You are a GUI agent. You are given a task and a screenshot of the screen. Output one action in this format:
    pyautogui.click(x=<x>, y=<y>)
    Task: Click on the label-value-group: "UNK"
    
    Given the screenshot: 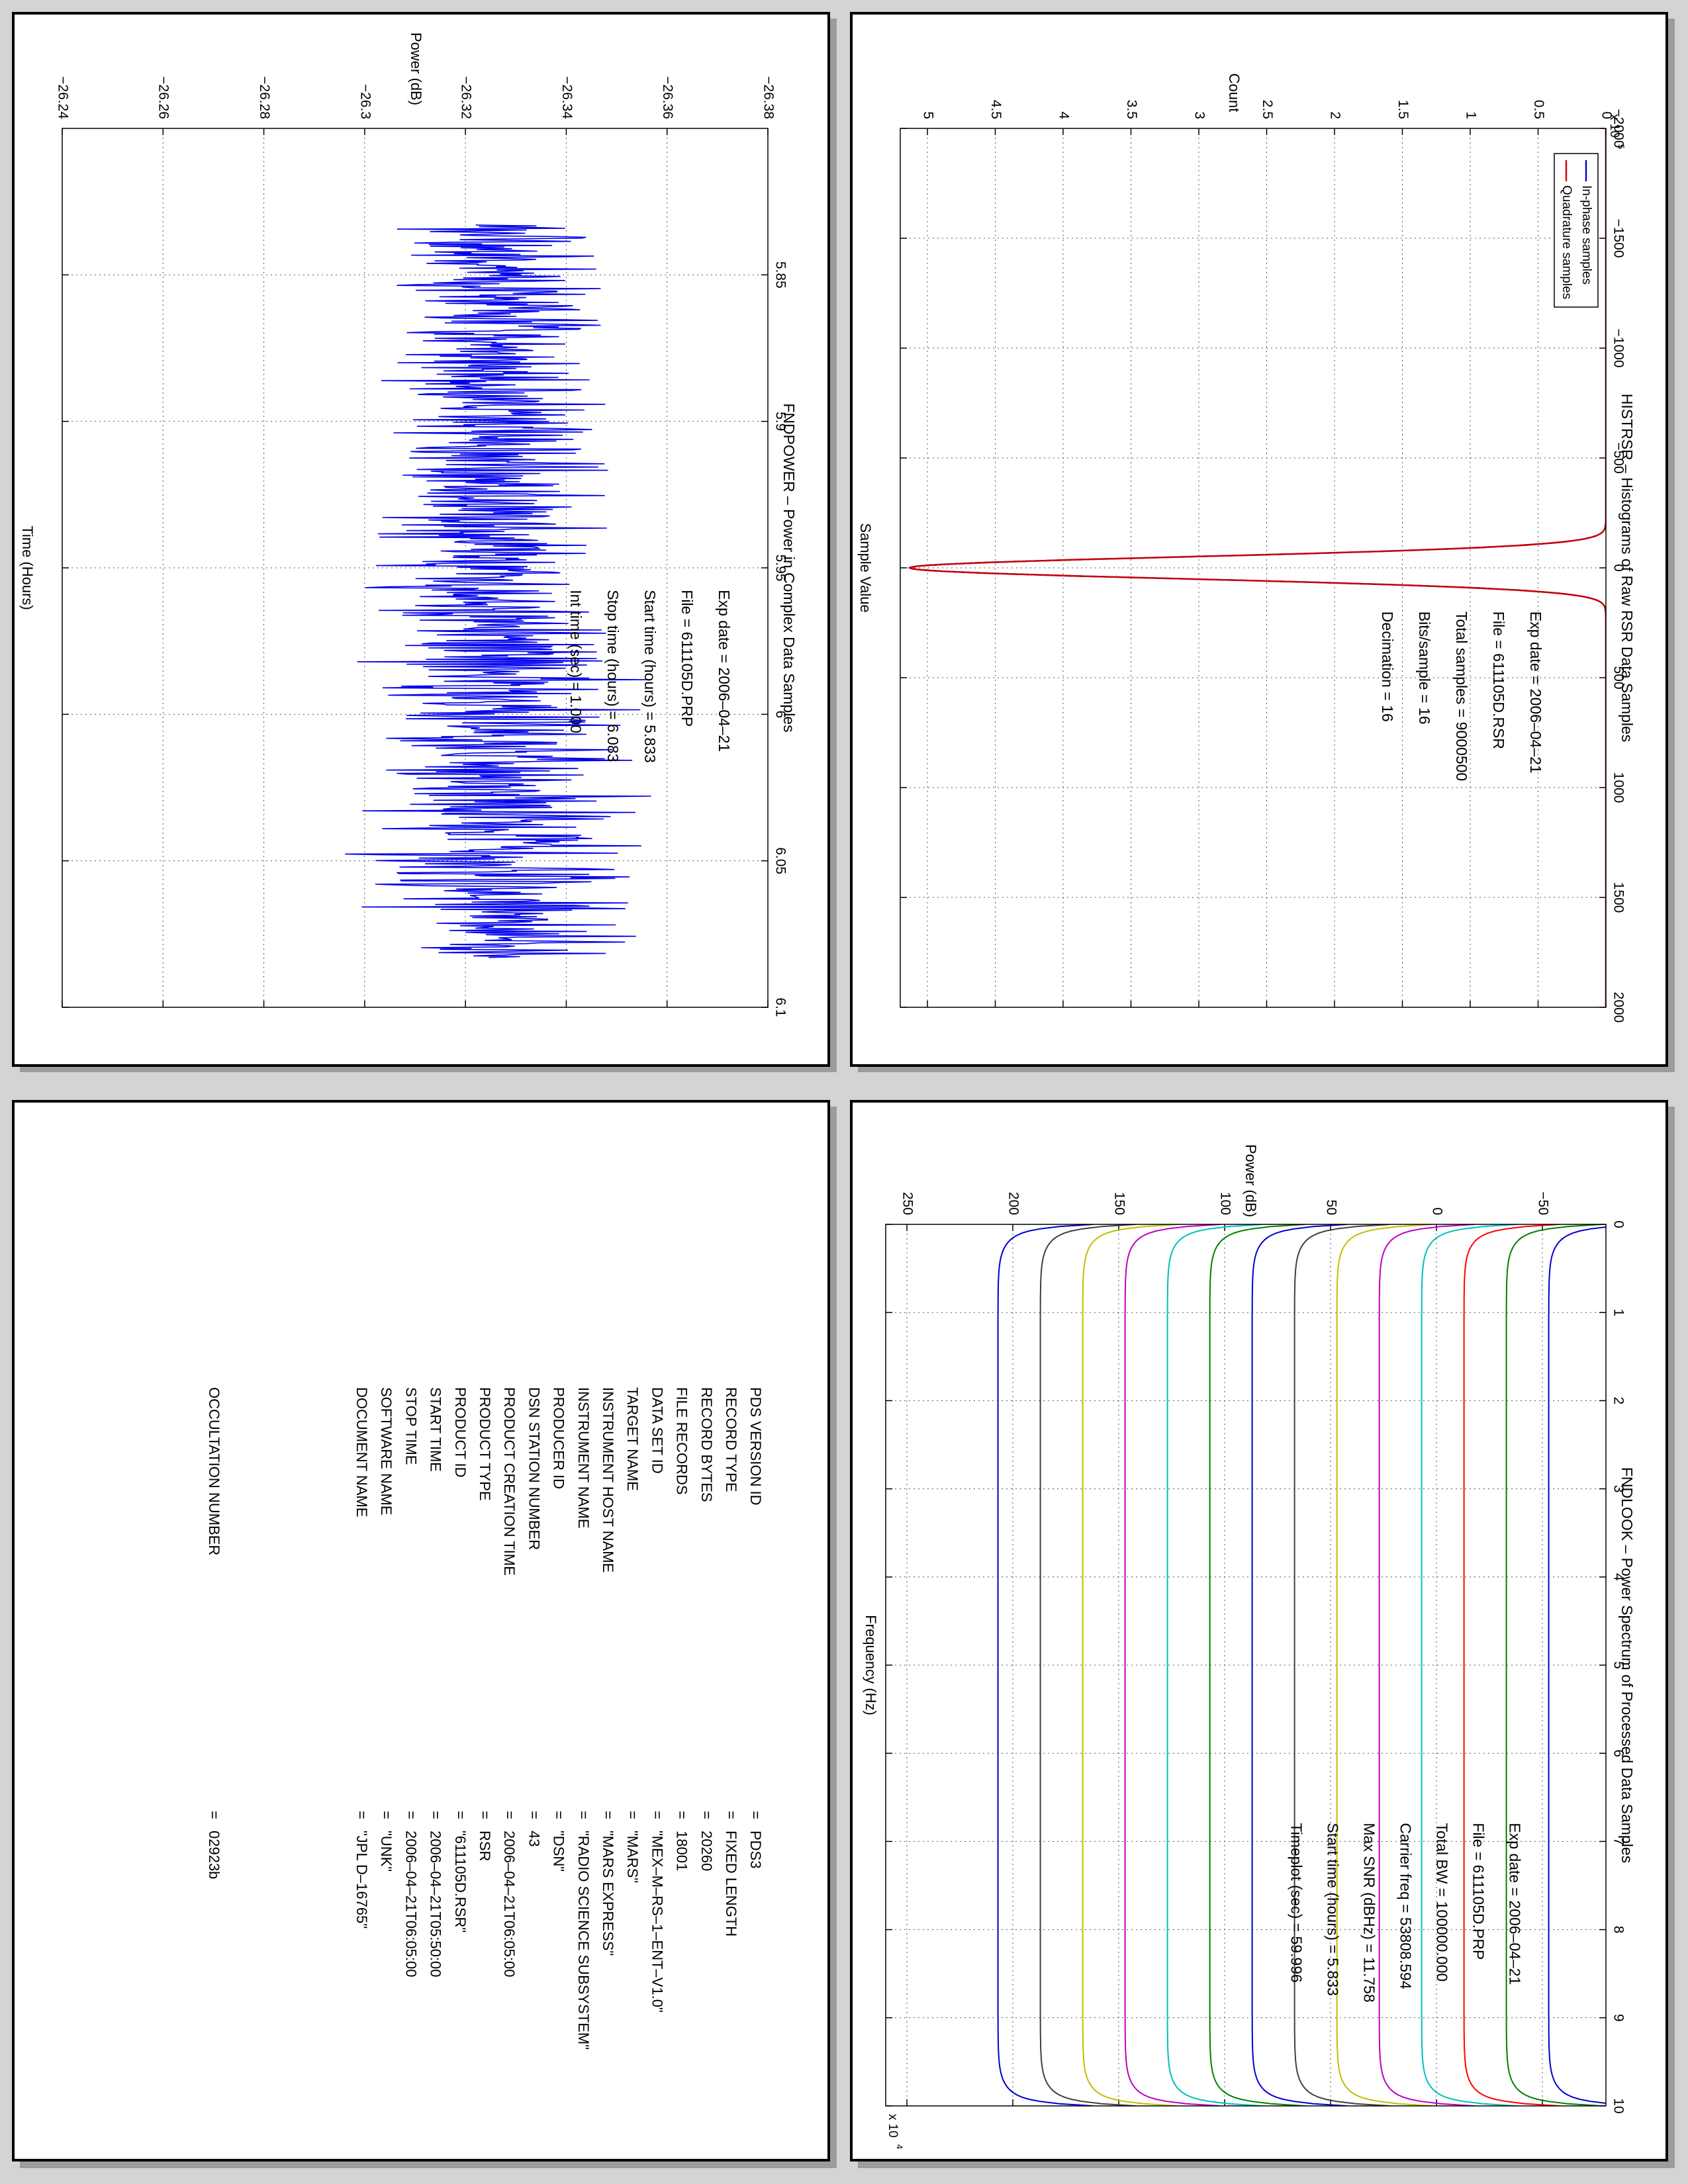 What is the action you would take?
    pyautogui.click(x=386, y=1851)
    